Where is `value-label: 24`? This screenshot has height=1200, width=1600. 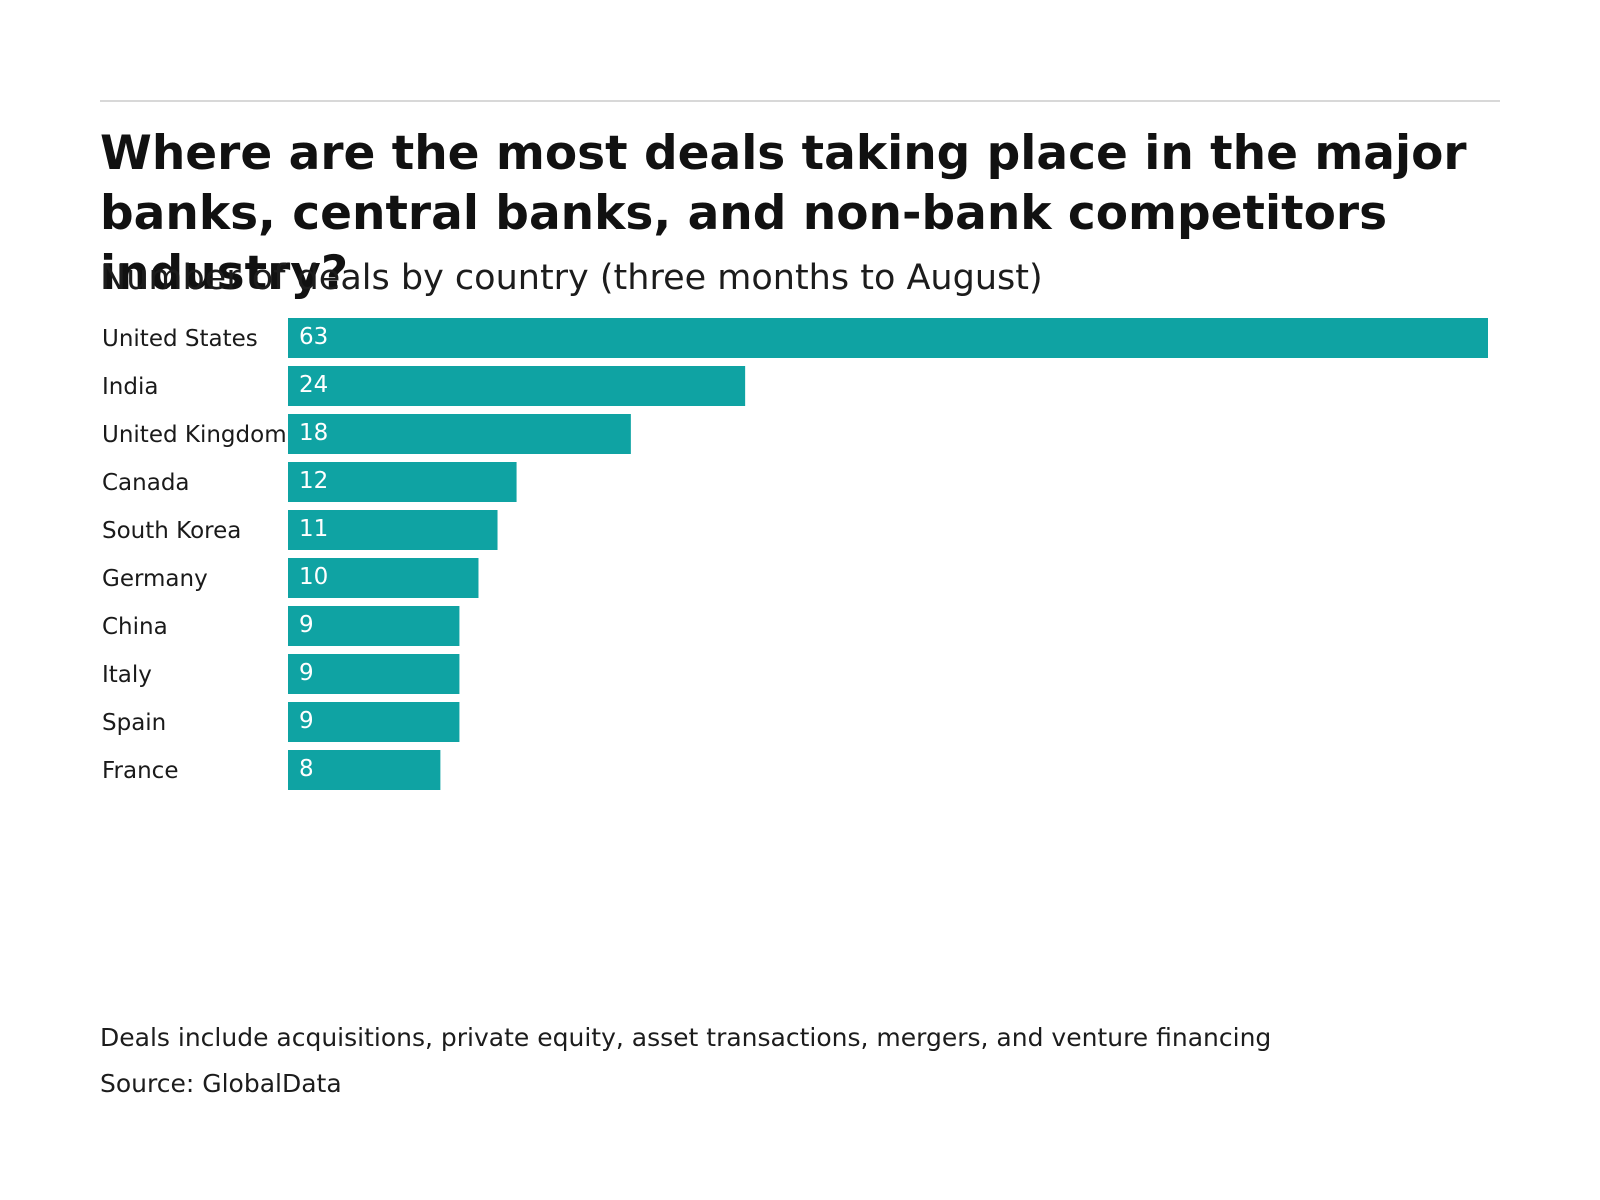
value-label: 24 is located at coordinates (313, 385).